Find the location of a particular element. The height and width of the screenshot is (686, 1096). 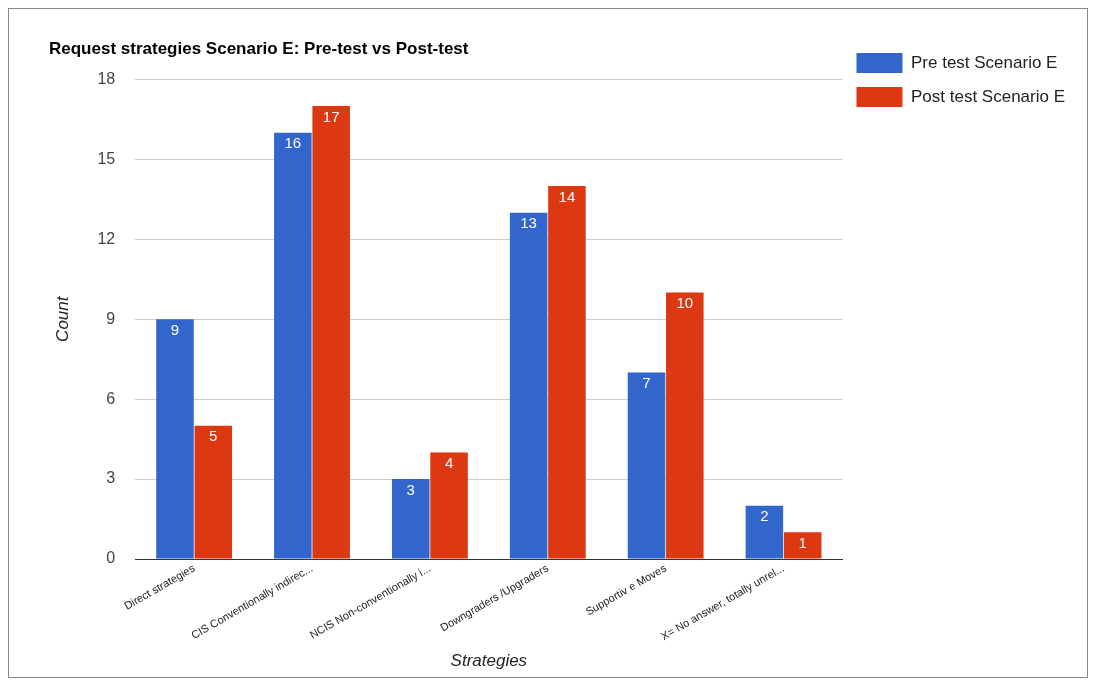

chart-title: Request strategies Scenario E: Pre-test vs Post-test is located at coordinates (259, 48).